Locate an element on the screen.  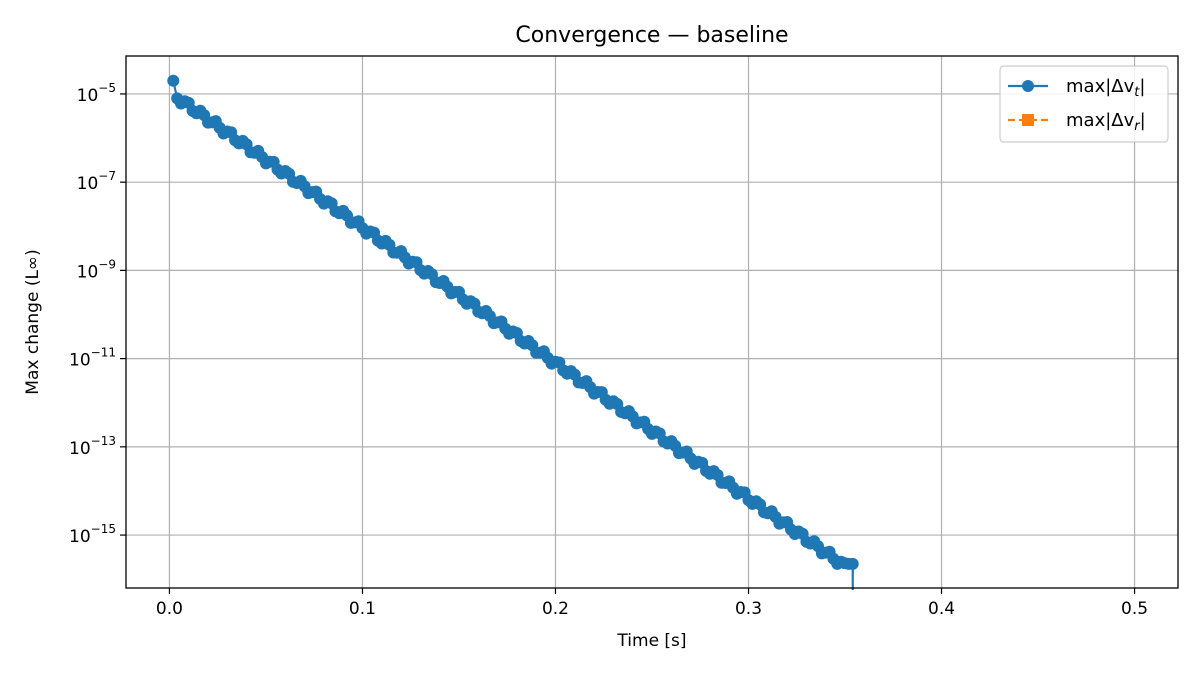
y-tick-label: 10⁻¹¹ is located at coordinates (92, 358).